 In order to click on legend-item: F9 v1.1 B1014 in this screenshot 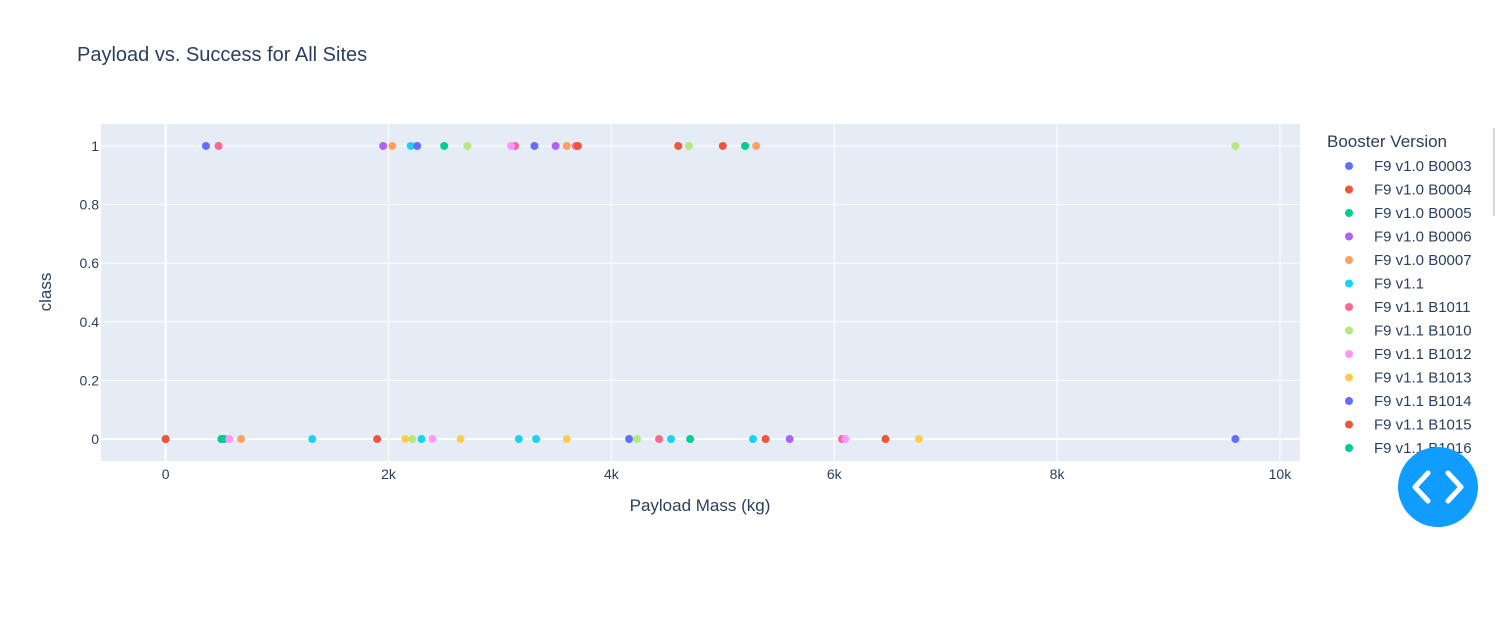, I will do `click(1408, 401)`.